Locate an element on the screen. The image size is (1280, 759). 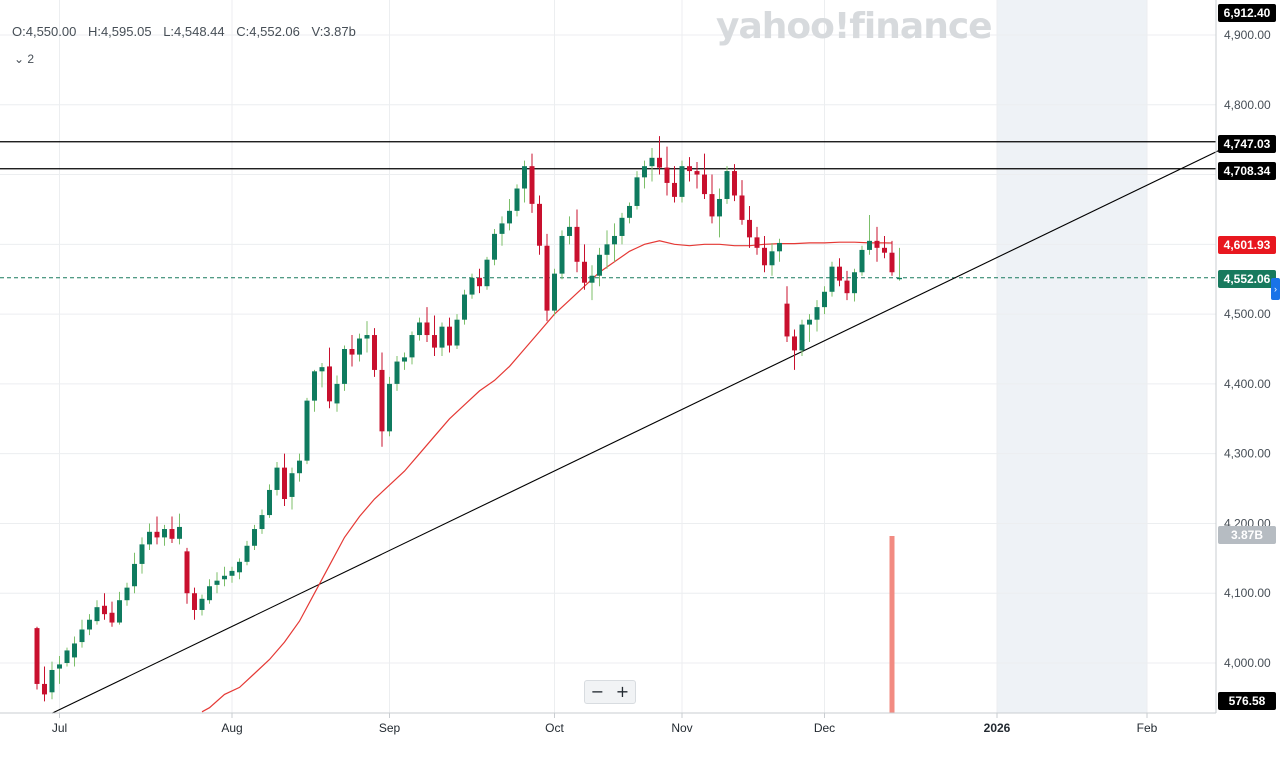
price-tag-last: 4,552.06 is located at coordinates (1247, 279).